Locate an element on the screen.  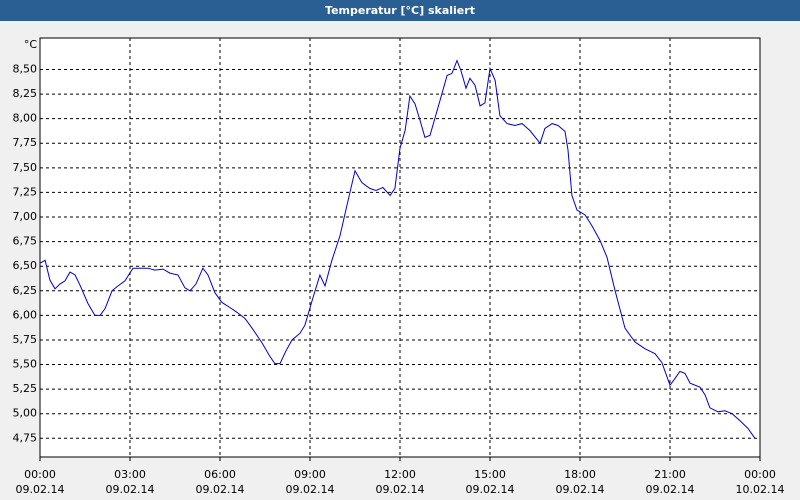
y-tick-label: 6,50 is located at coordinates (25, 265).